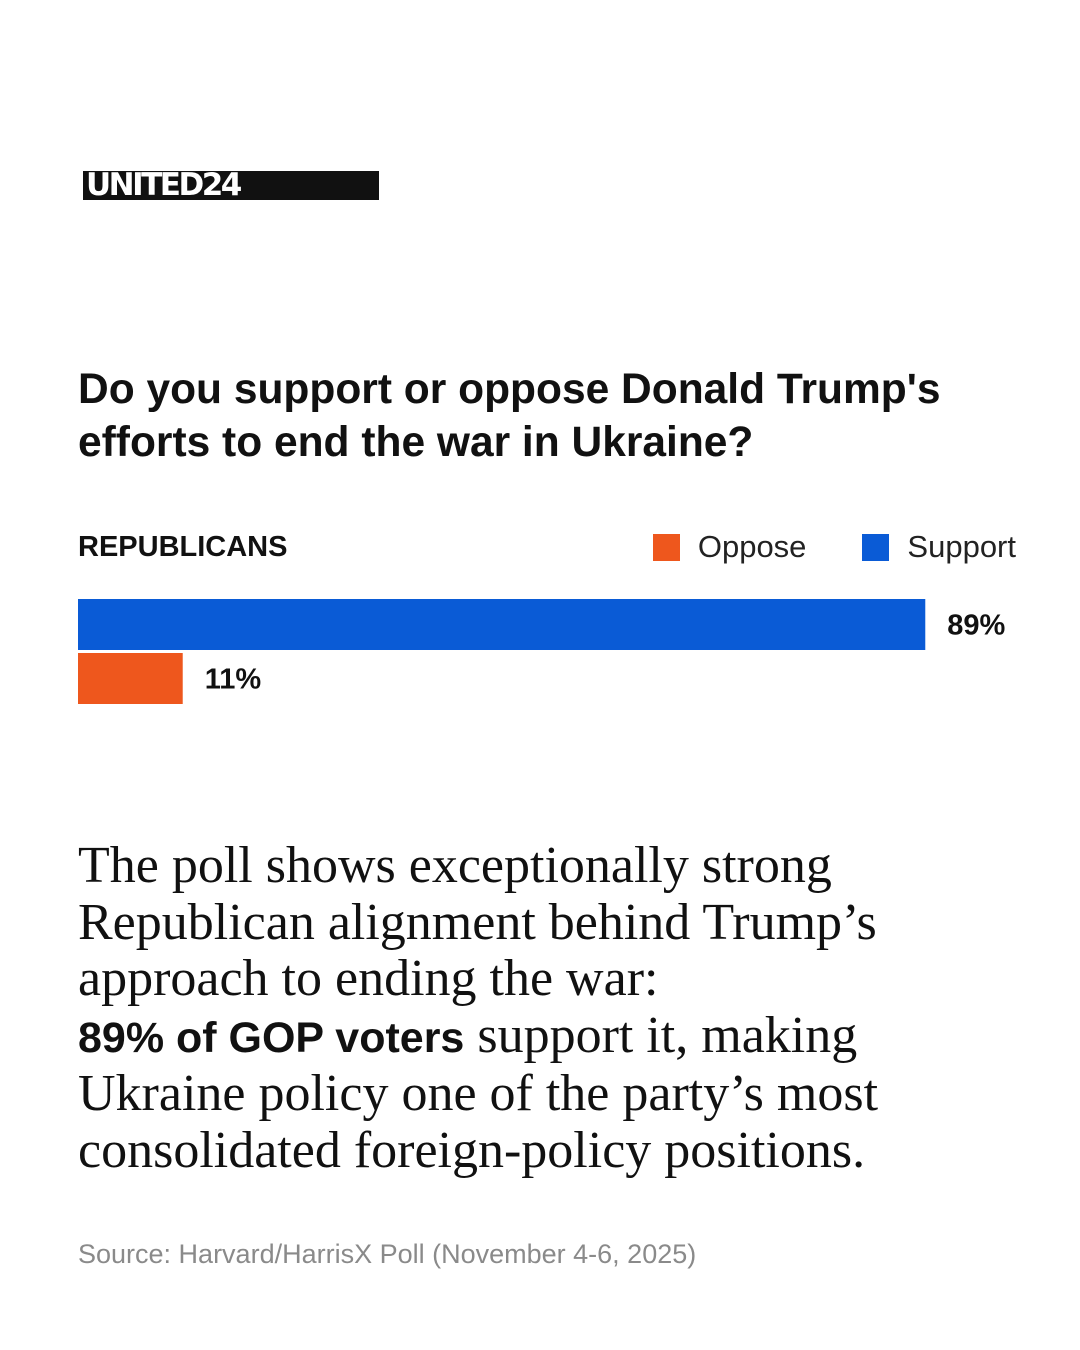 Image resolution: width=1080 pixels, height=1350 pixels. What do you see at coordinates (542, 651) in the screenshot?
I see `bar-chart: 89% 11%` at bounding box center [542, 651].